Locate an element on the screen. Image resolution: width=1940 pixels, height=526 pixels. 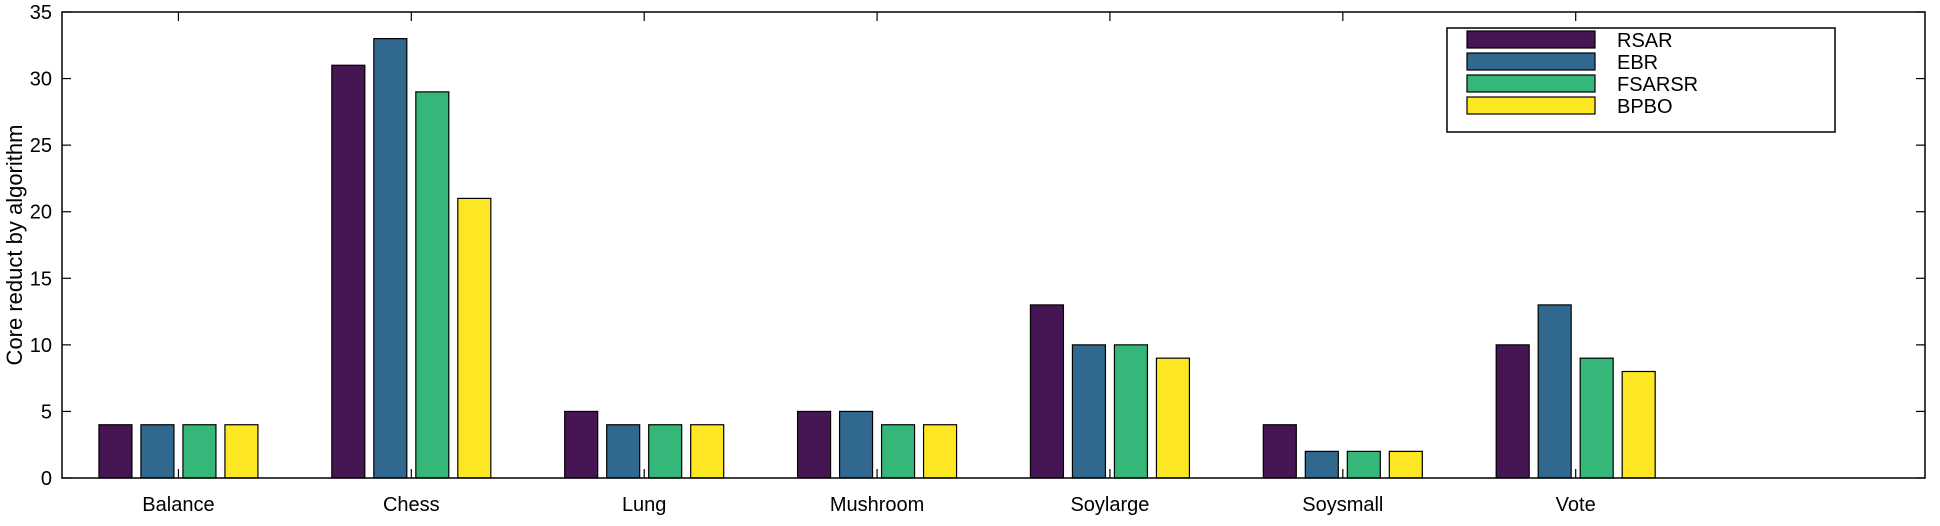
bar-ebr-balance is located at coordinates (157, 451).